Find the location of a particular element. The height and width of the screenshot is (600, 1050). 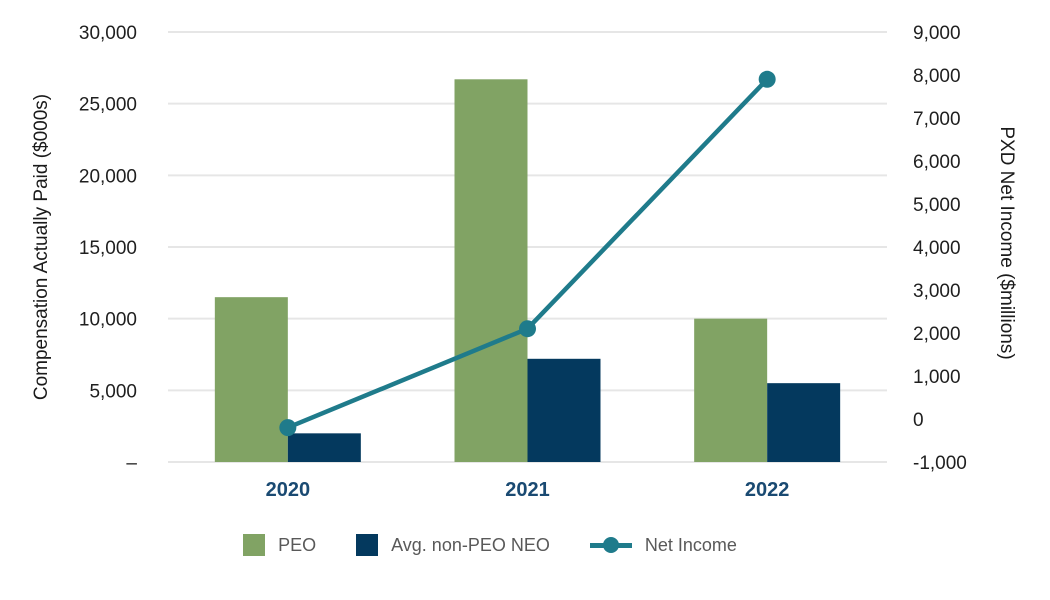

y-left-tick-label: 30,000 is located at coordinates (108, 33).